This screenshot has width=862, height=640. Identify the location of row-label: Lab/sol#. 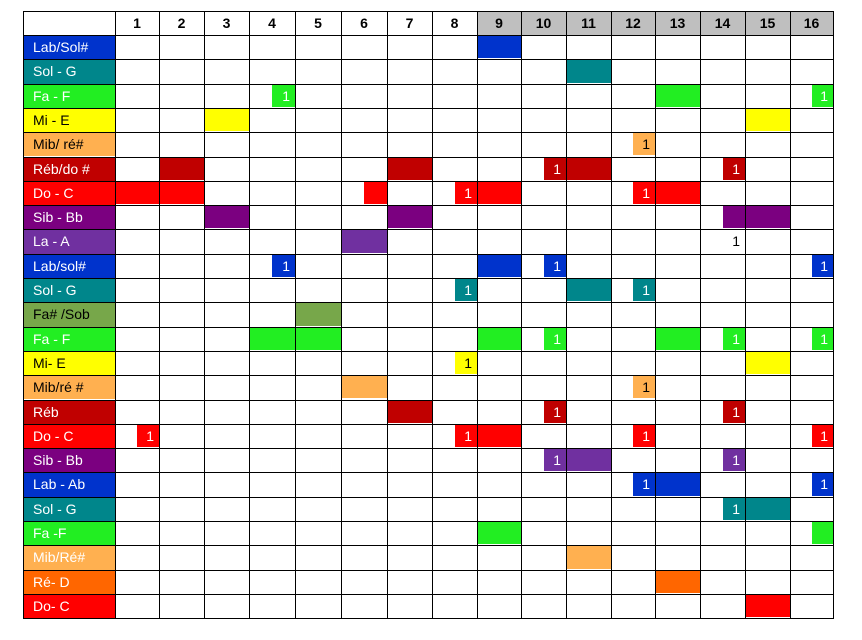
(69, 265).